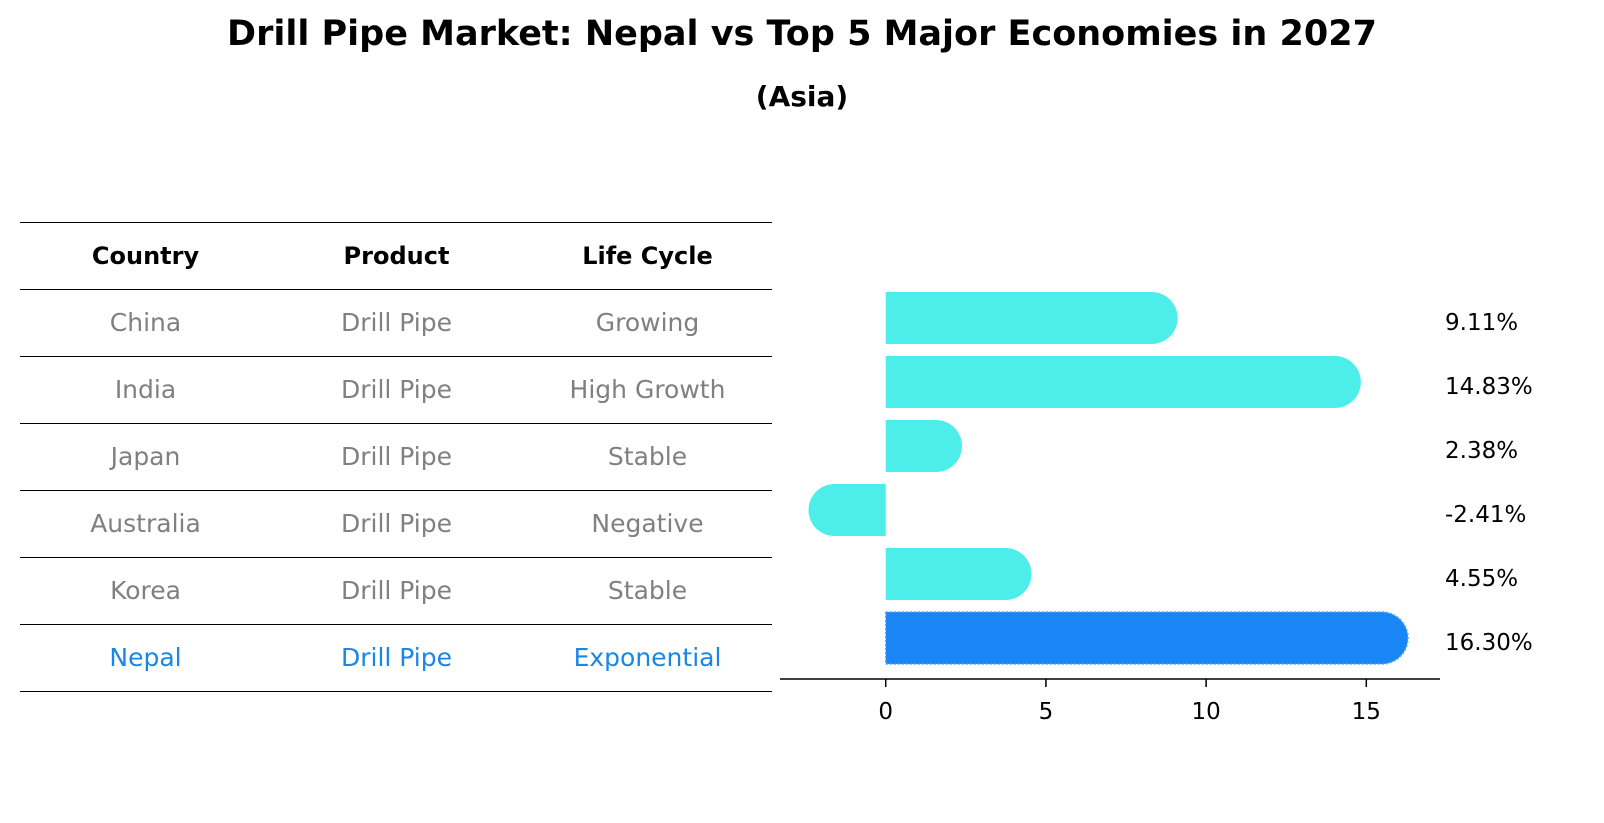  I want to click on value-label: 16.30%, so click(1489, 643).